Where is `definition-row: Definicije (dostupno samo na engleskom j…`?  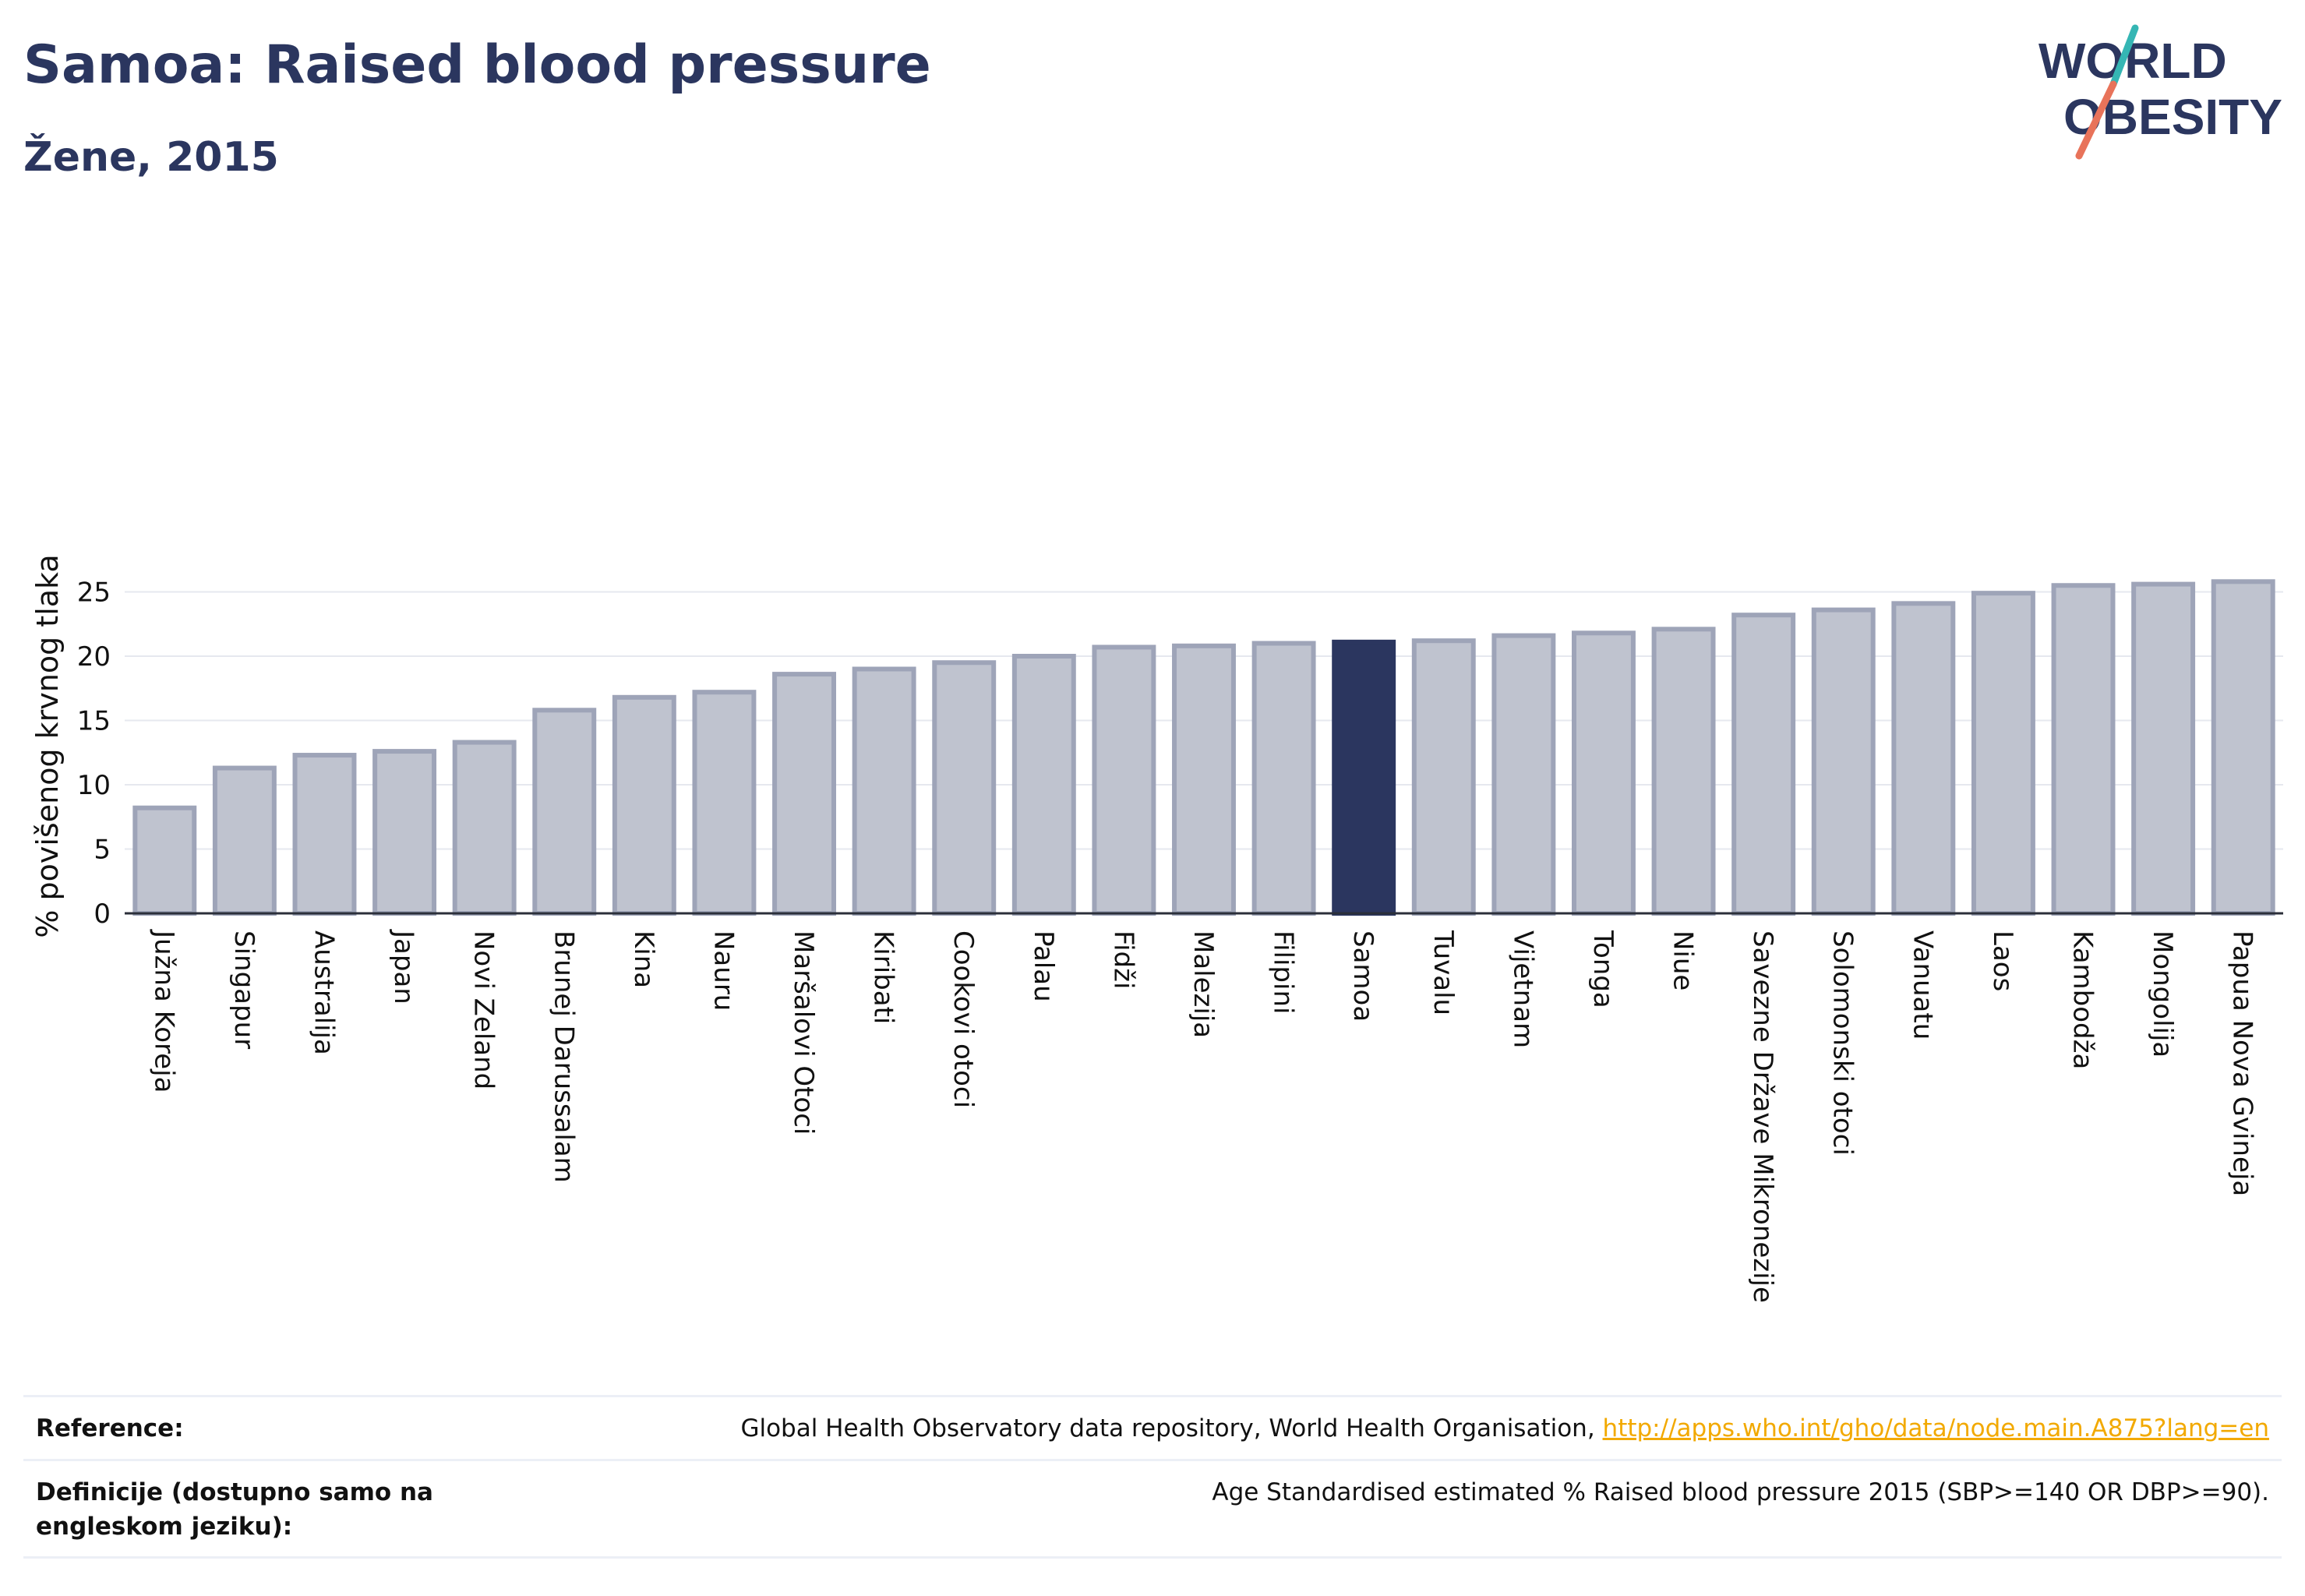 definition-row: Definicije (dostupno samo na engleskom j… is located at coordinates (1152, 1509).